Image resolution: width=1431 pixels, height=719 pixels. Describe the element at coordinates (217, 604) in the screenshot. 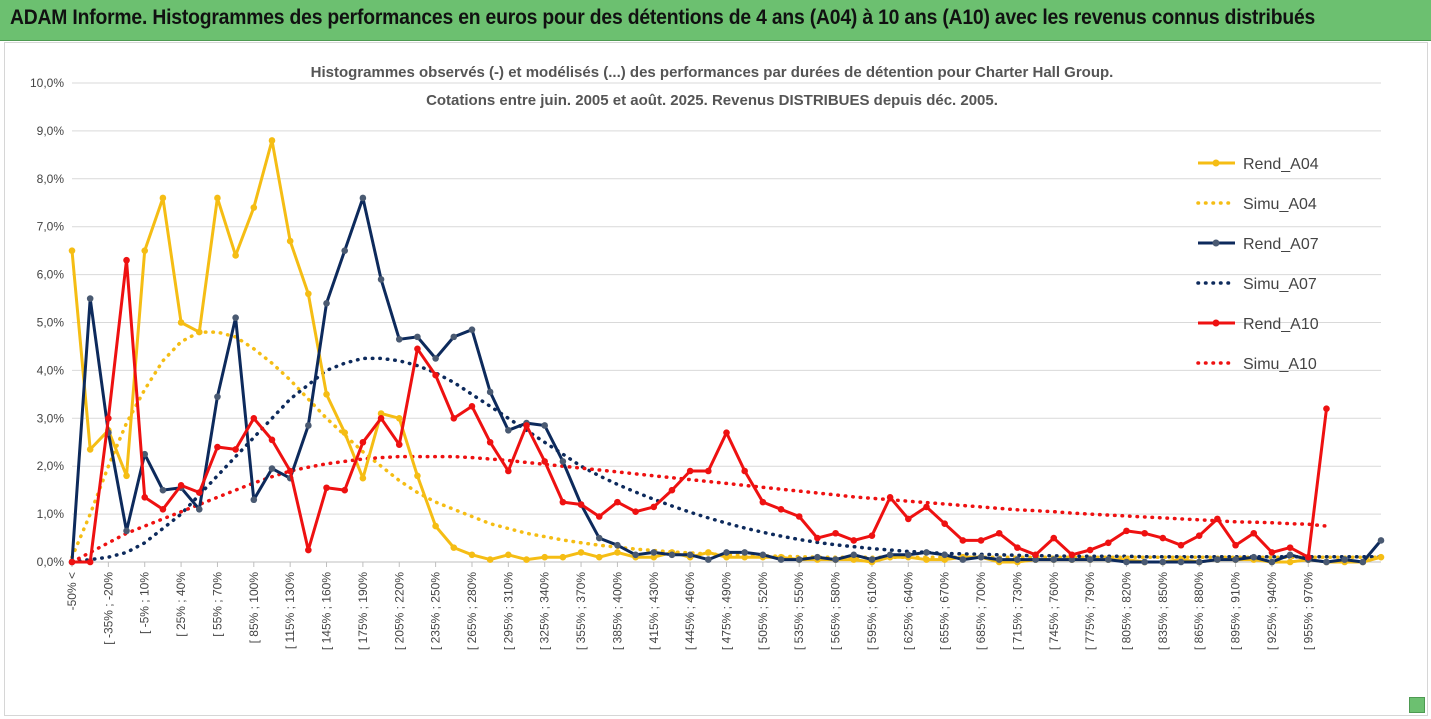

I see `x-tick-label: [ 55% ; 70%` at that location.